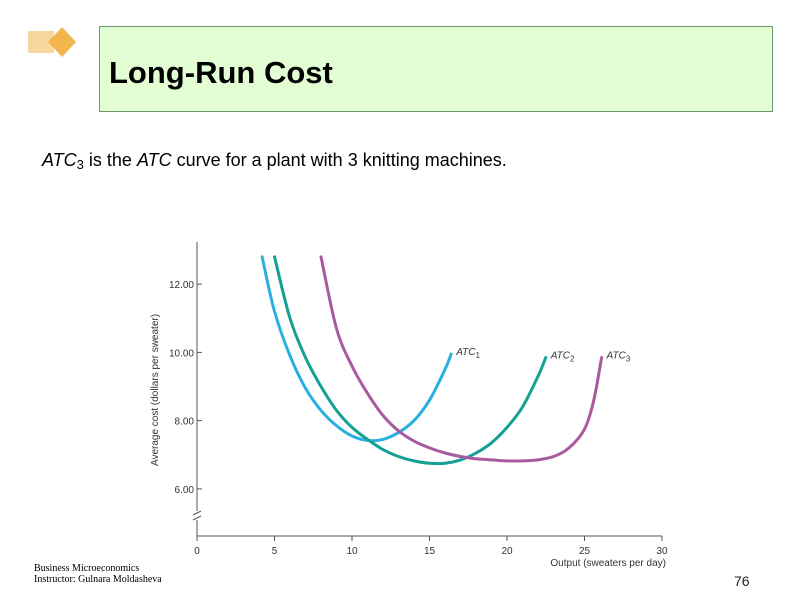  Describe the element at coordinates (181, 285) in the screenshot. I see `y-tick-label: 12.00` at that location.